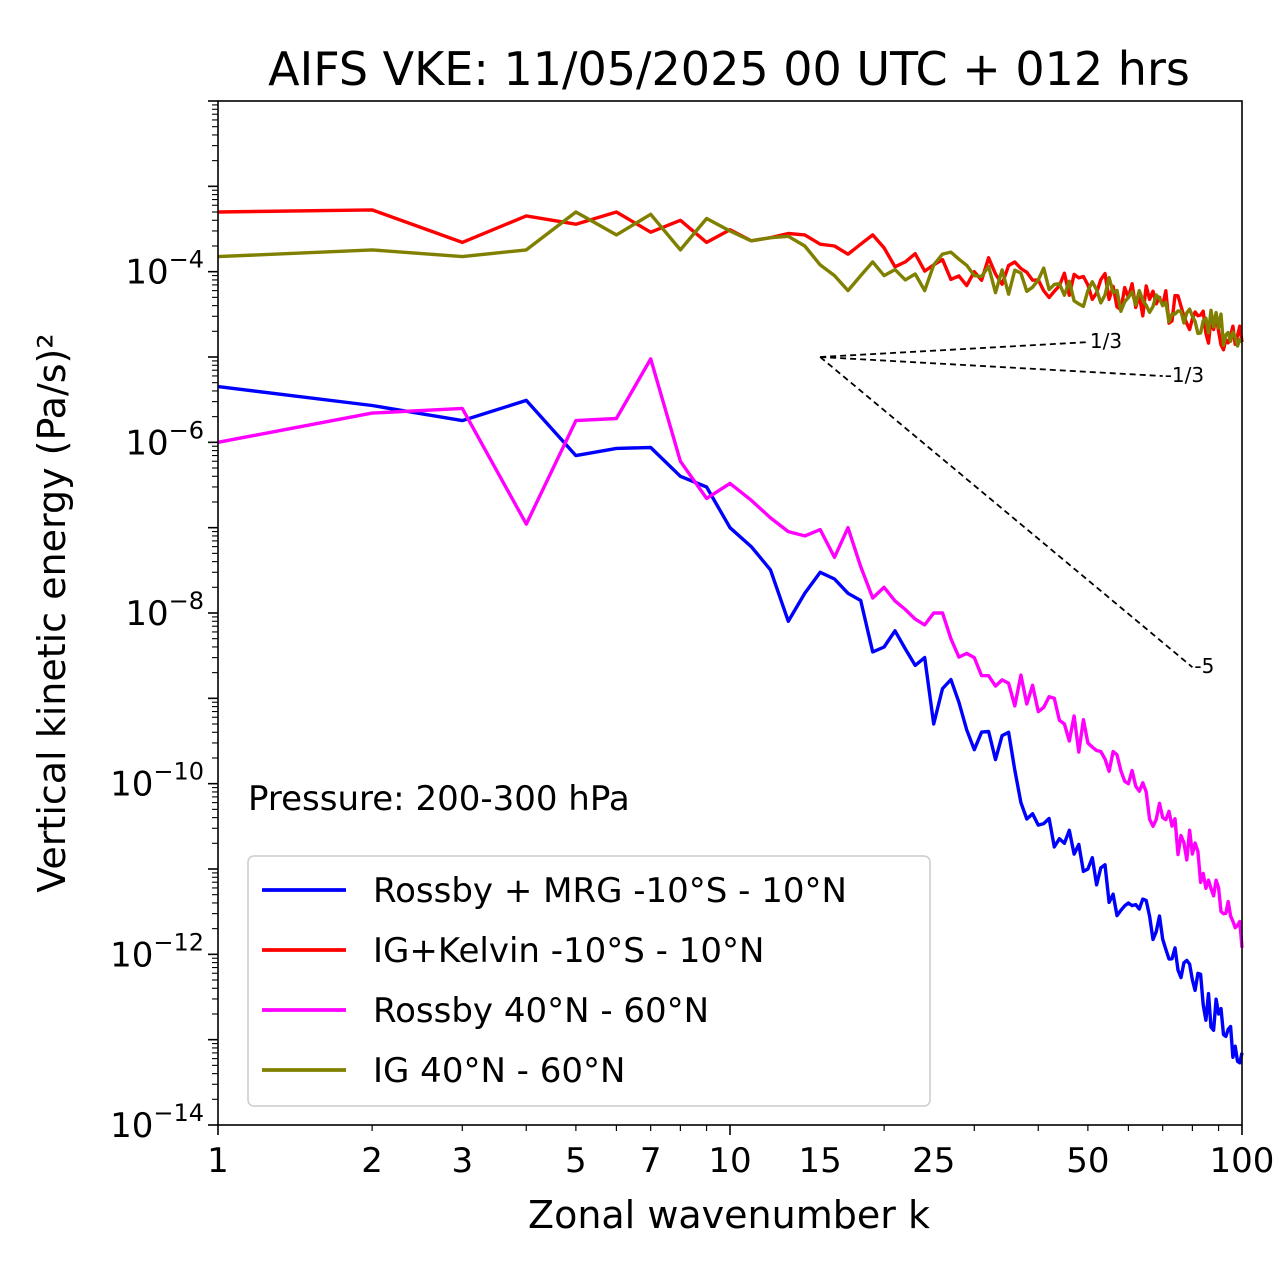  I want to click on x-tick-label: 3, so click(462, 1161).